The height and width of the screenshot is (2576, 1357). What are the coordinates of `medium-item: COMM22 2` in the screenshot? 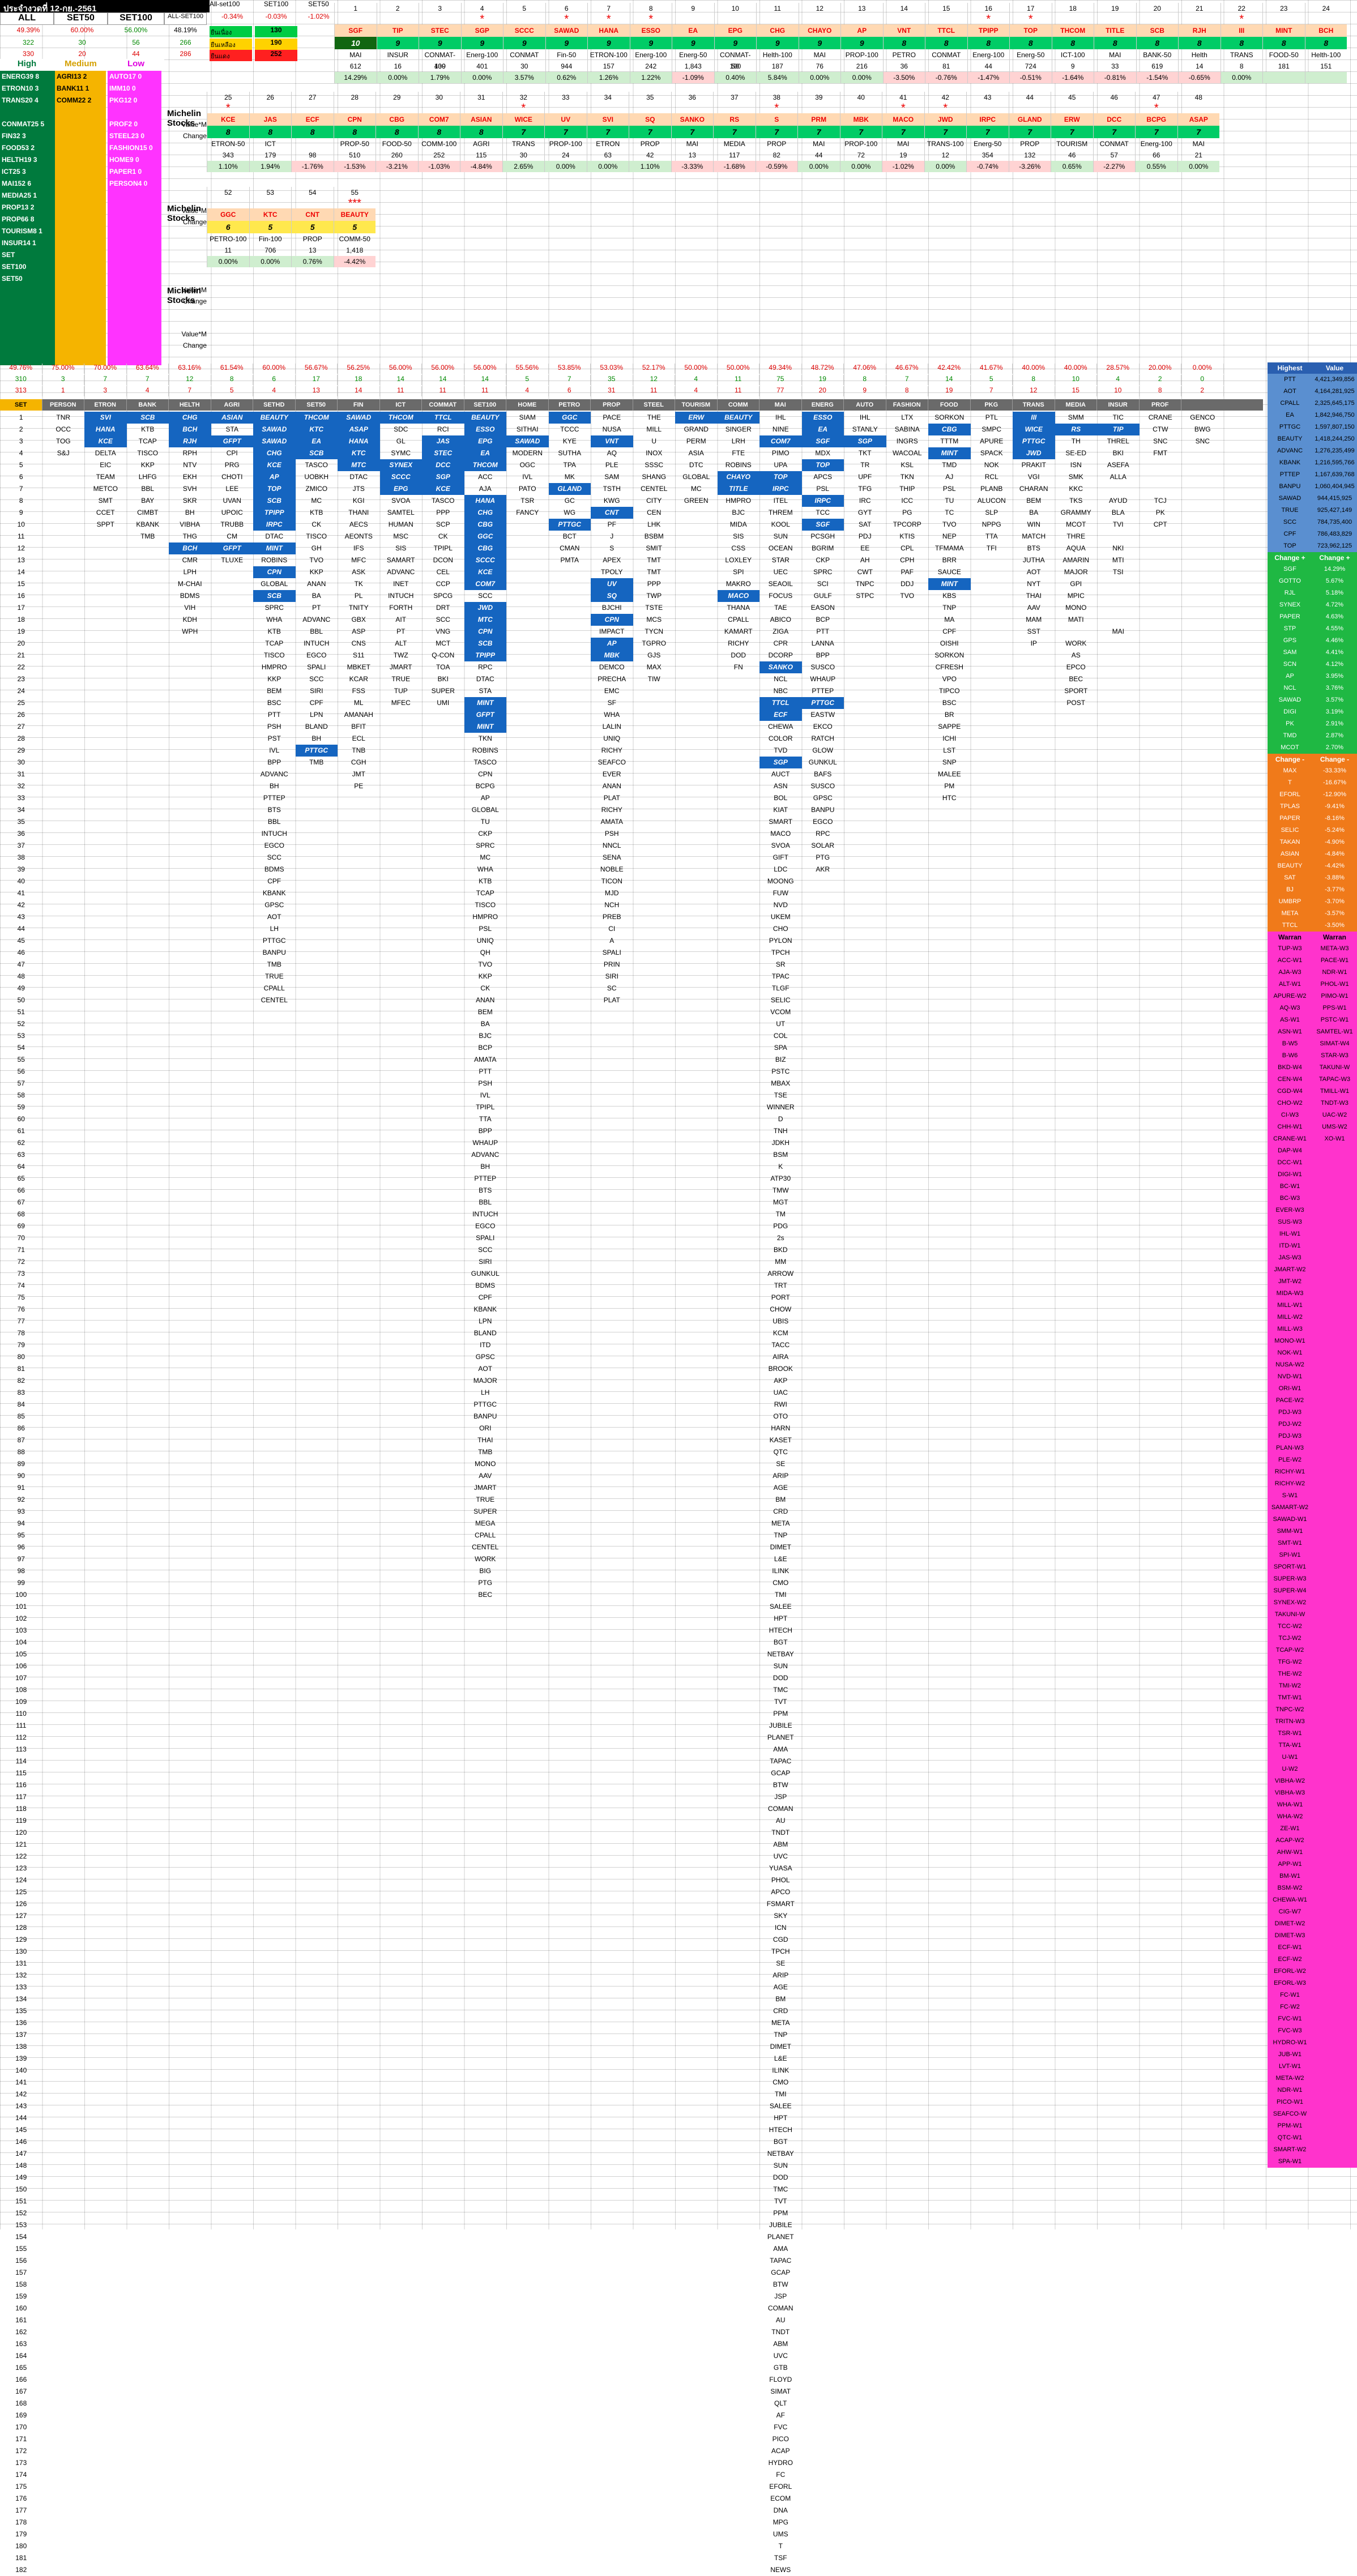 It's located at (80, 100).